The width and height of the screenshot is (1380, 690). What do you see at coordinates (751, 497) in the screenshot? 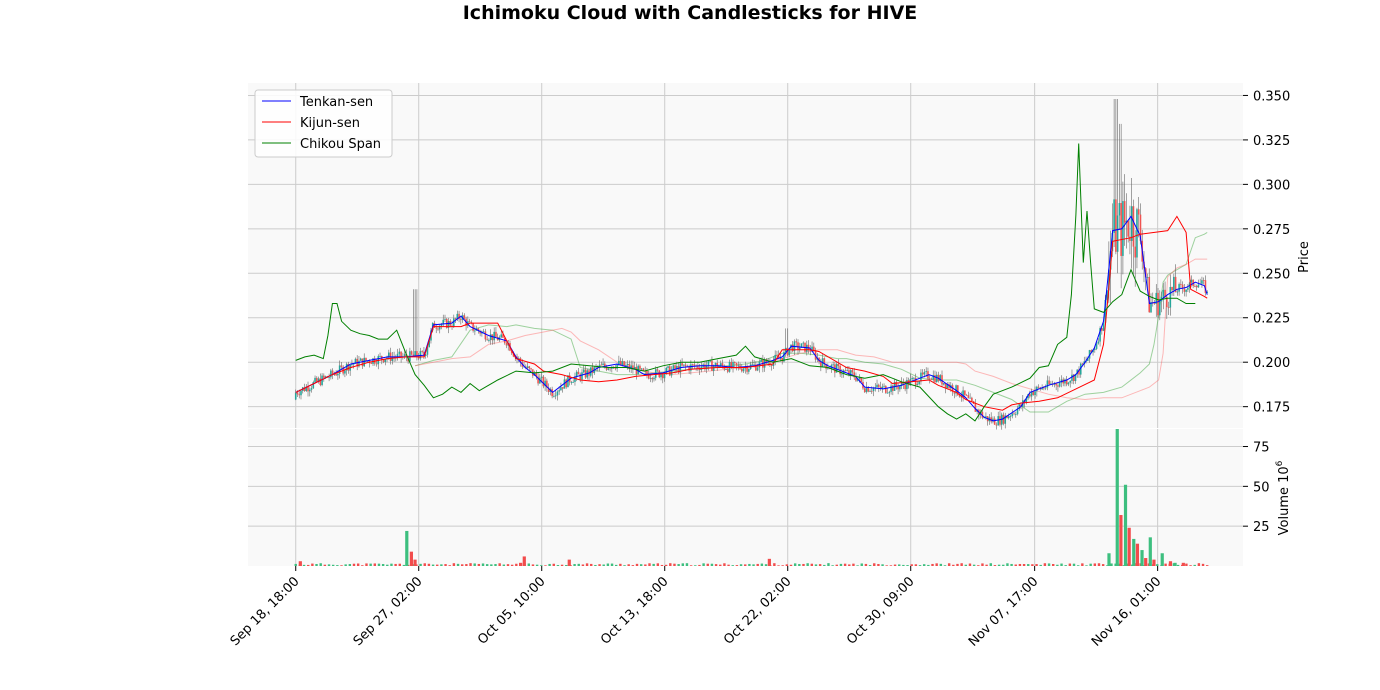
I see `volume-bars` at bounding box center [751, 497].